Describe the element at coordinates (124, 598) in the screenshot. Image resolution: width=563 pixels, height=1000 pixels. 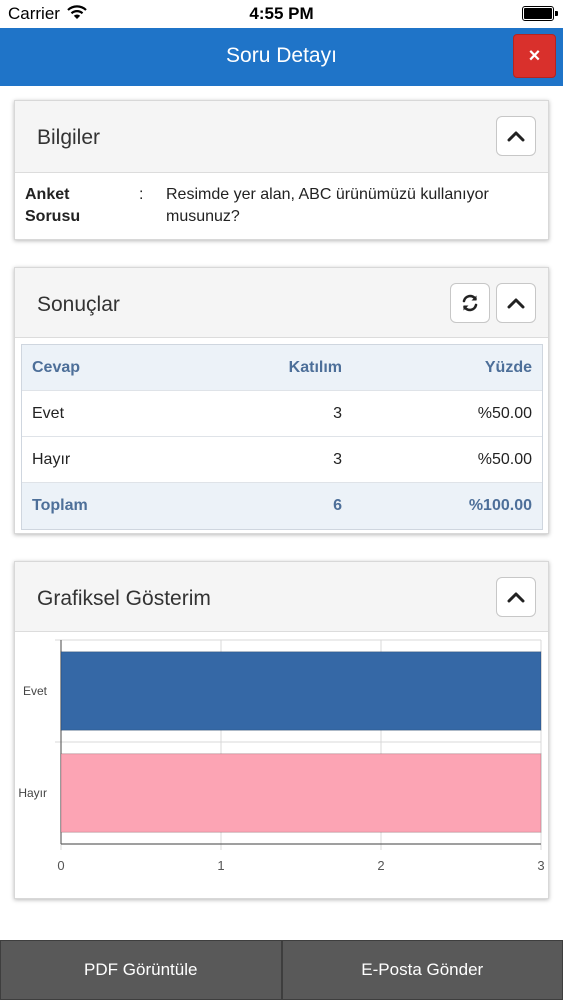
I see `chart-panel-title: Grafiksel Gösterim` at that location.